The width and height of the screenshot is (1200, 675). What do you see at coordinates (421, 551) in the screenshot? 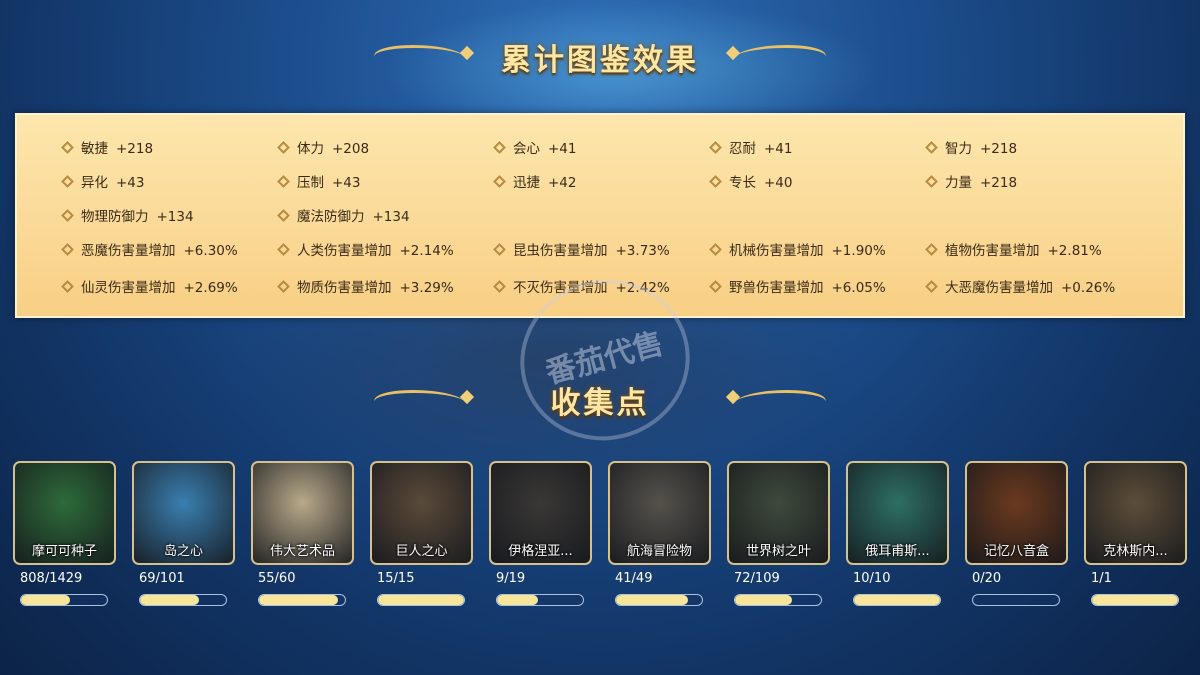
I see `card-name: 巨人之心` at bounding box center [421, 551].